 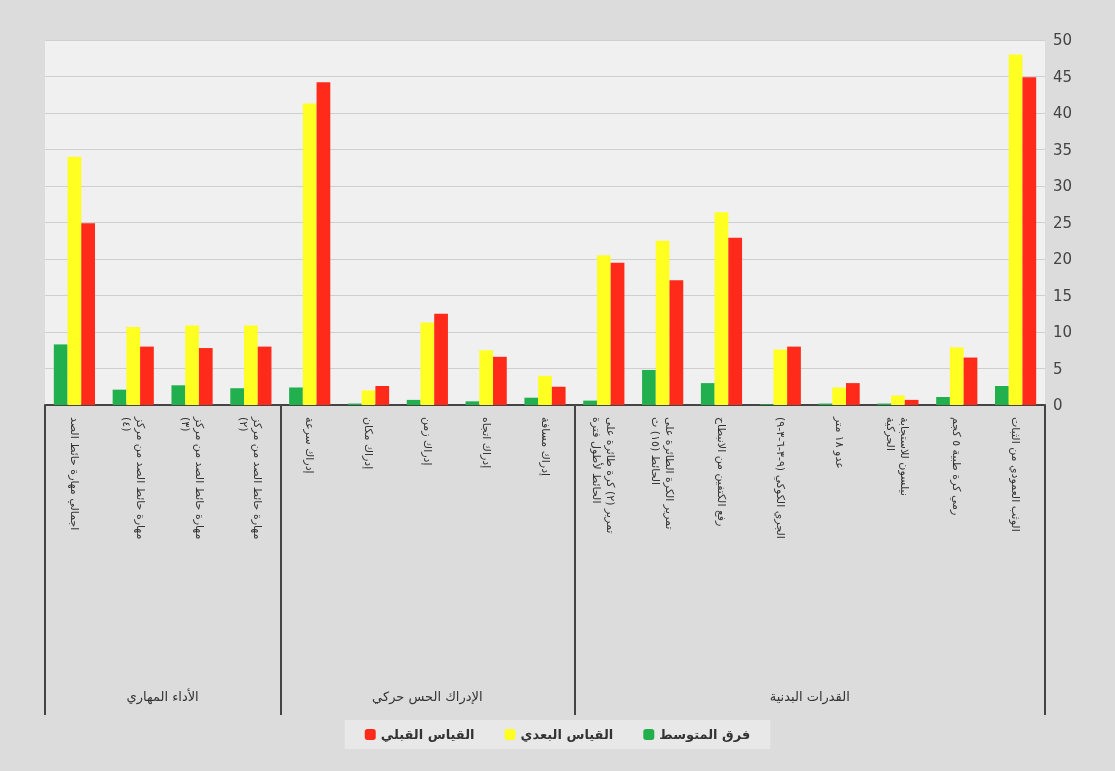 I want to click on y-tick-label: 5, so click(x=1058, y=368).